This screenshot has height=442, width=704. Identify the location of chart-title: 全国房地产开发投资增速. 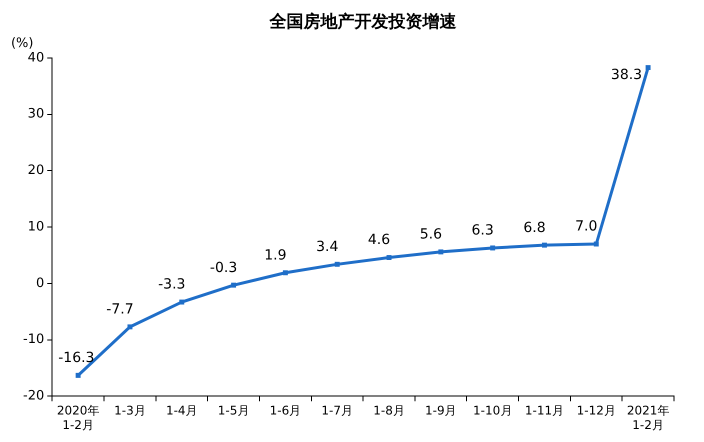
(362, 22).